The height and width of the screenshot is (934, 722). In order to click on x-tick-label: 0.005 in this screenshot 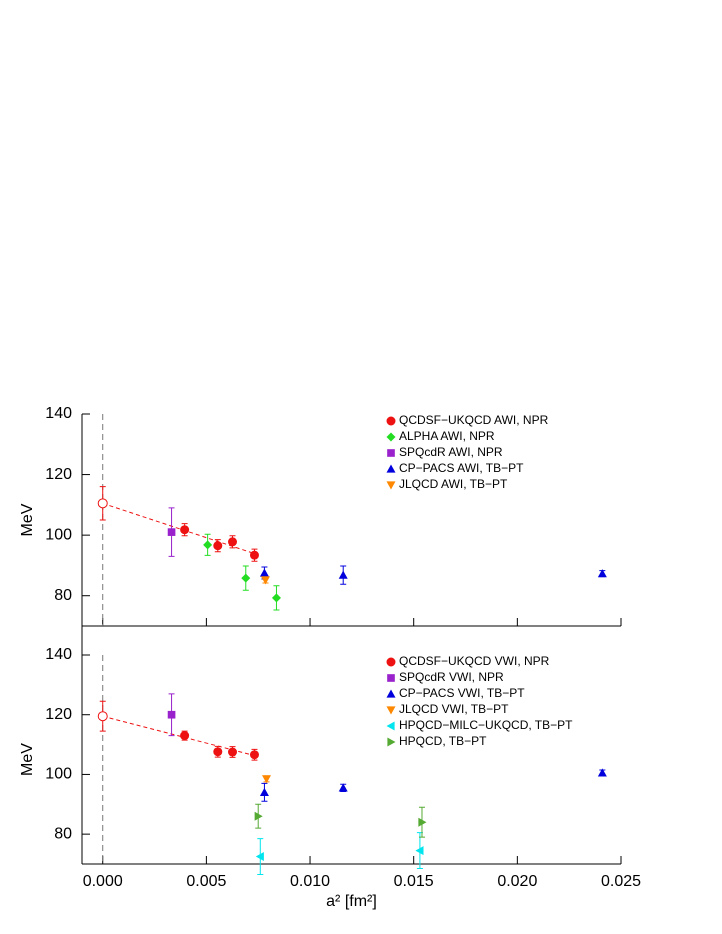, I will do `click(206, 881)`.